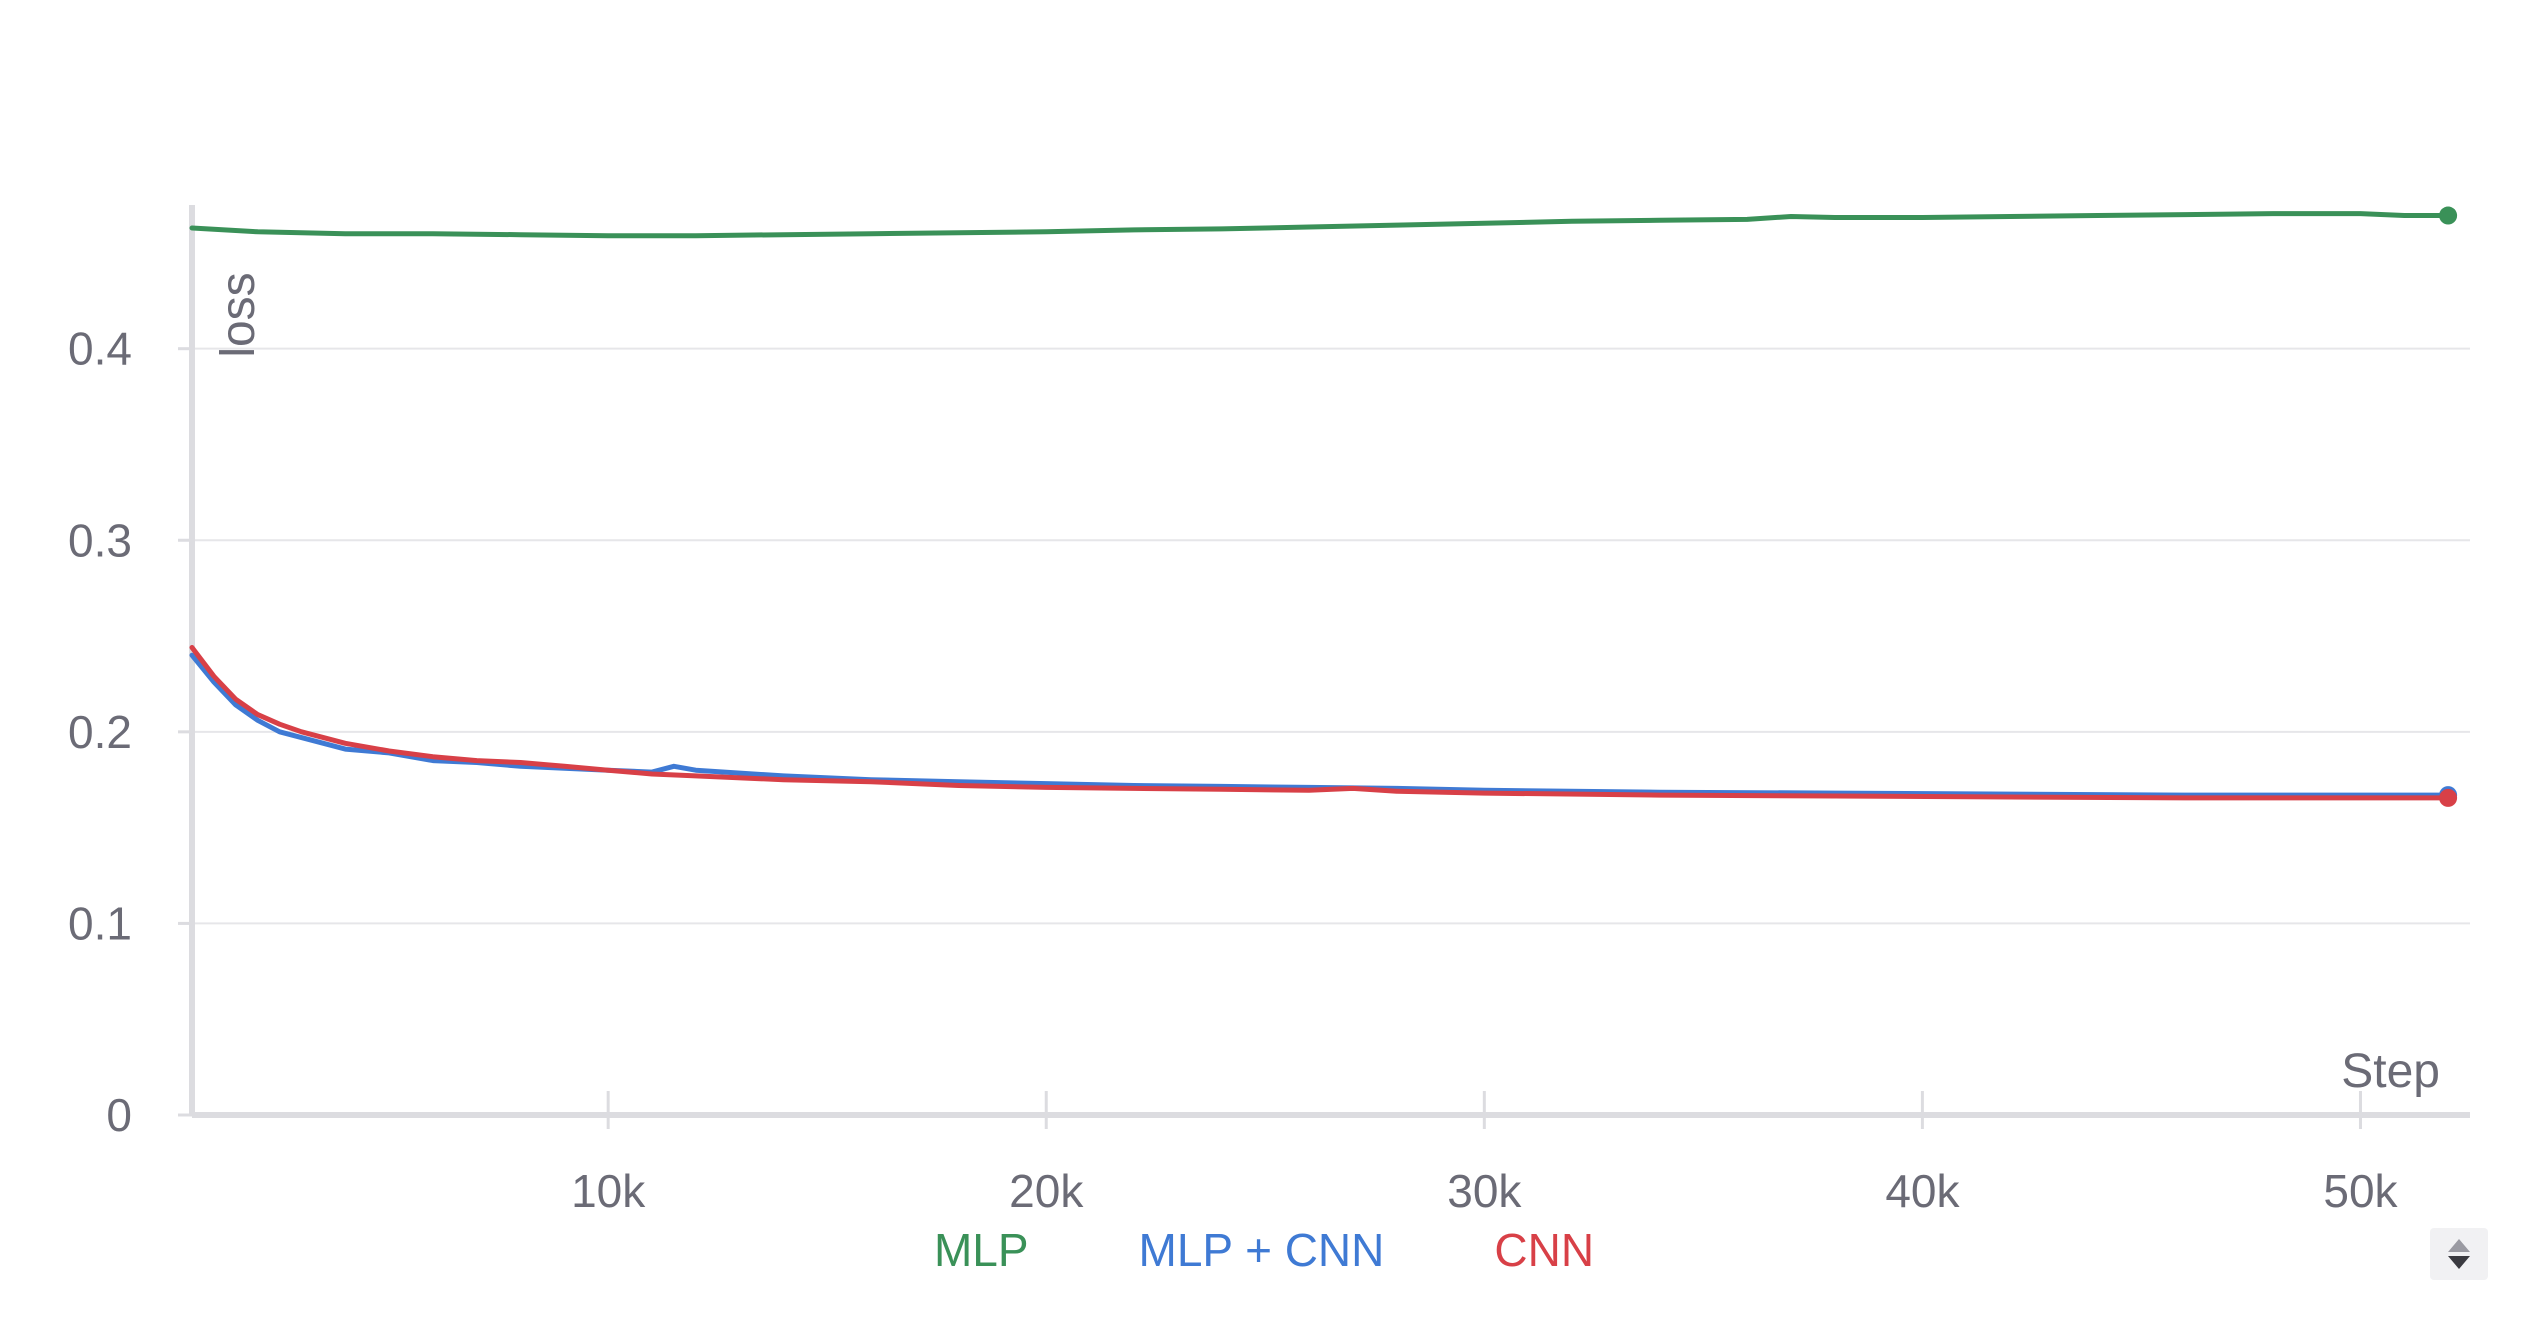 This screenshot has width=2528, height=1328. I want to click on y-tick-label: 0.2, so click(100, 732).